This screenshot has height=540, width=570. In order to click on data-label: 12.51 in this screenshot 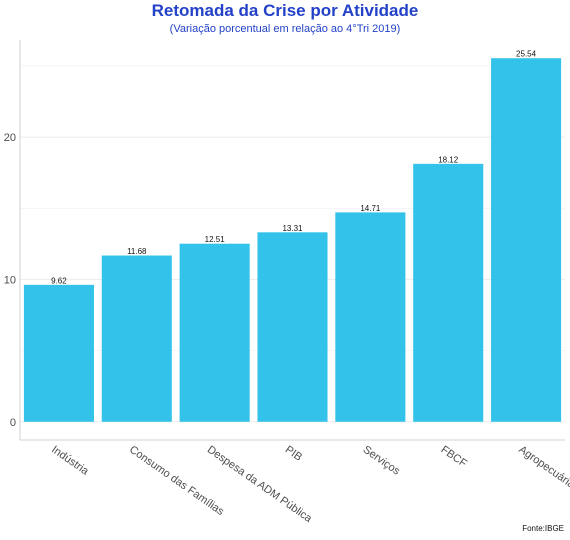, I will do `click(215, 239)`.